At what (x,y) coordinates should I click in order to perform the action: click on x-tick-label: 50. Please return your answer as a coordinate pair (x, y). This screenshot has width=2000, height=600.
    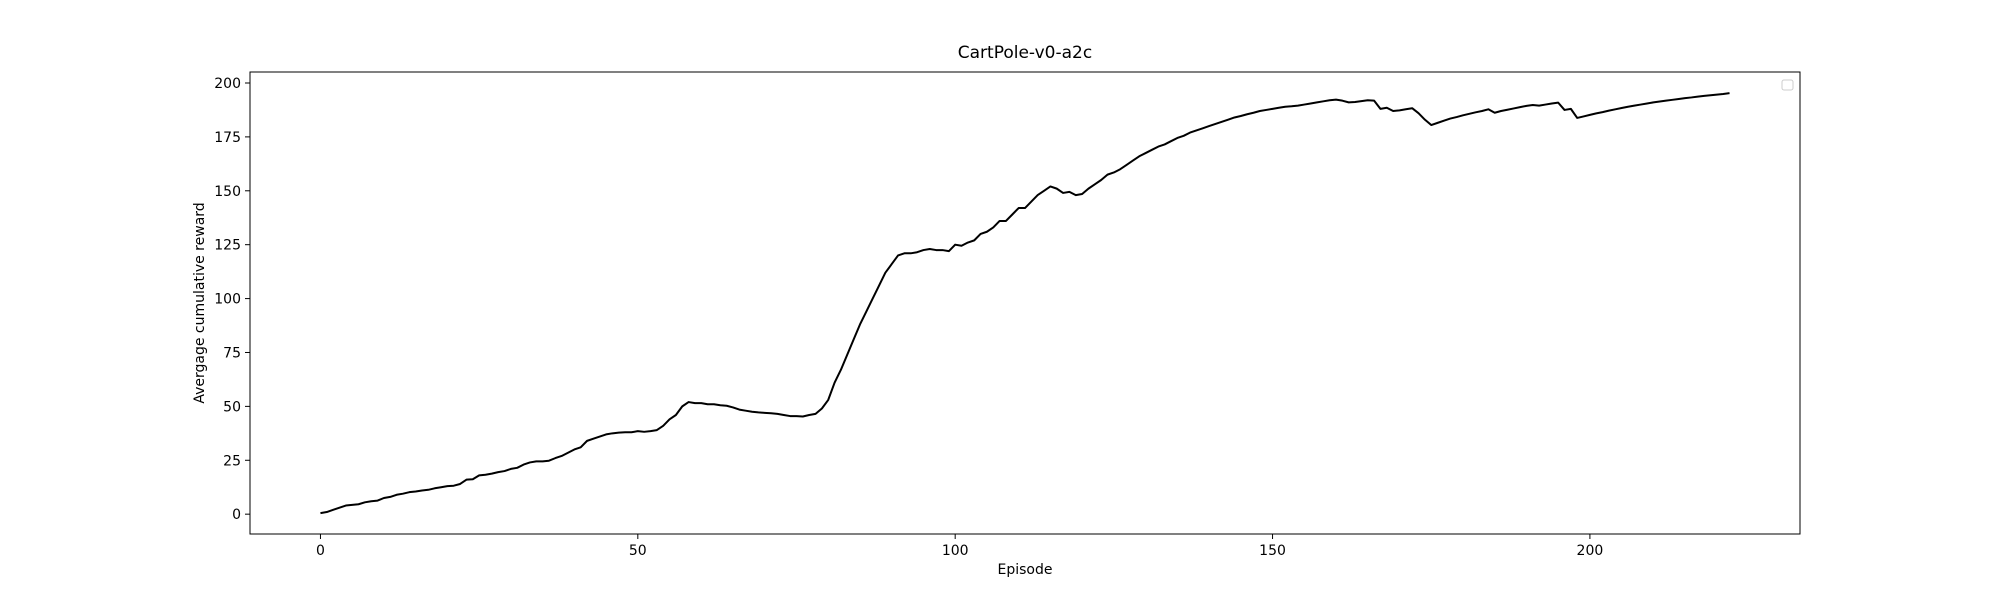
    Looking at the image, I should click on (638, 551).